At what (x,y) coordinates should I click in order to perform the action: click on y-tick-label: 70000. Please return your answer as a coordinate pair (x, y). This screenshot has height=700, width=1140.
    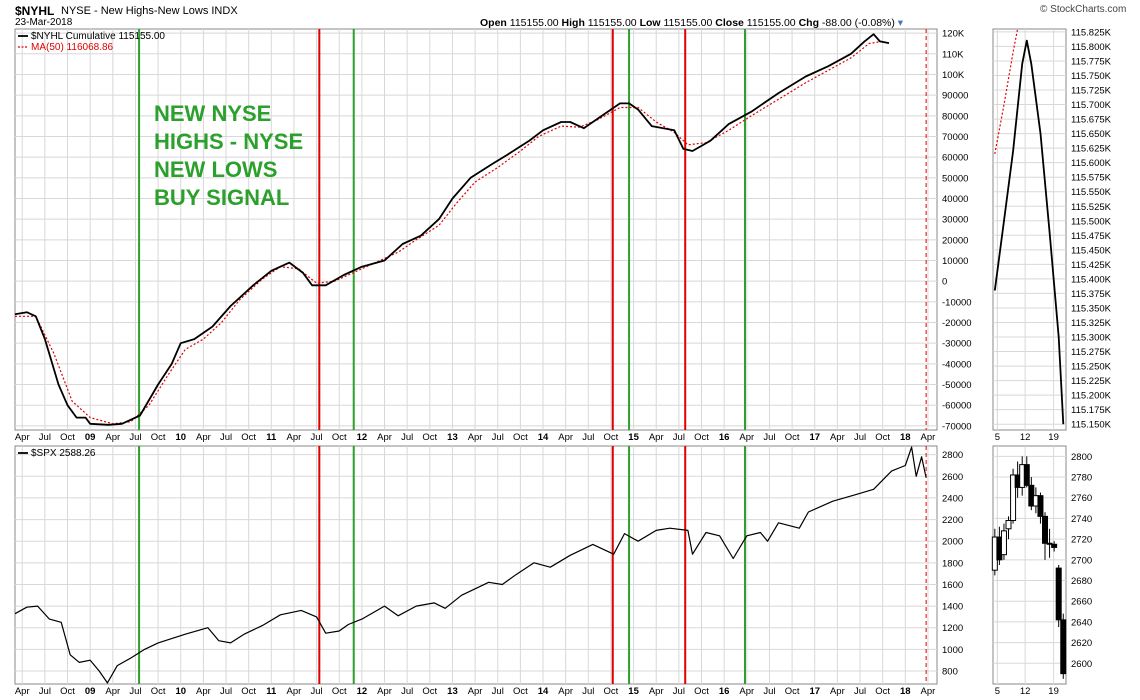
    Looking at the image, I should click on (955, 137).